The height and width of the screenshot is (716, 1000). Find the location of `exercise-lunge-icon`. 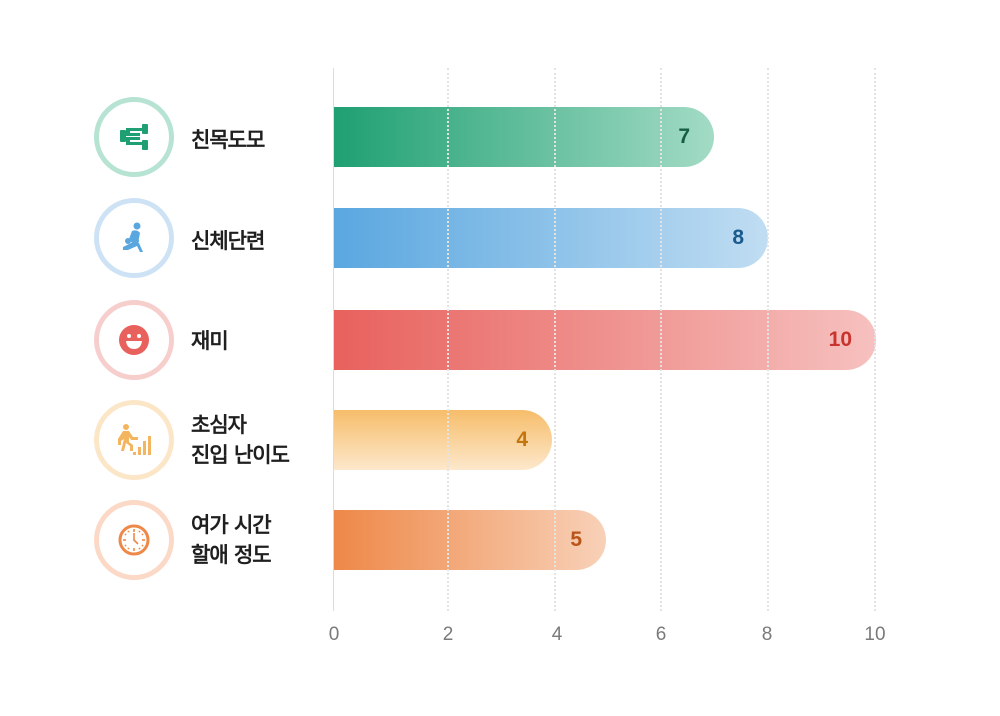

exercise-lunge-icon is located at coordinates (133, 237).